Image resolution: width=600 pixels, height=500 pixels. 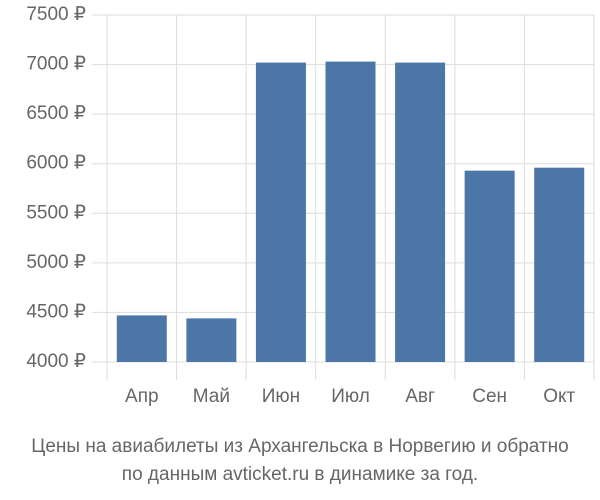 I want to click on x-tick-label: Авг, so click(x=420, y=396).